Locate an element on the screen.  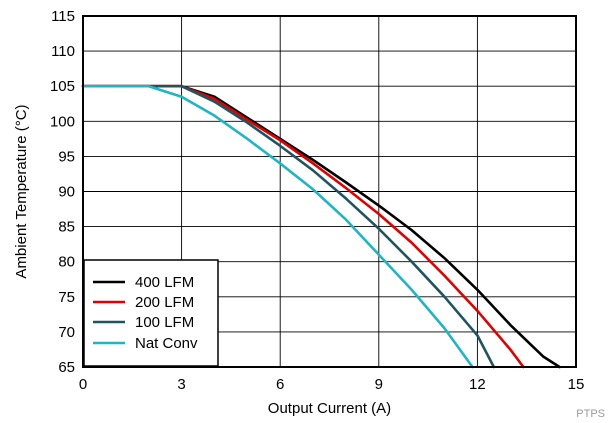
legend-entry-400-lfm: 400 LFM is located at coordinates (143, 282).